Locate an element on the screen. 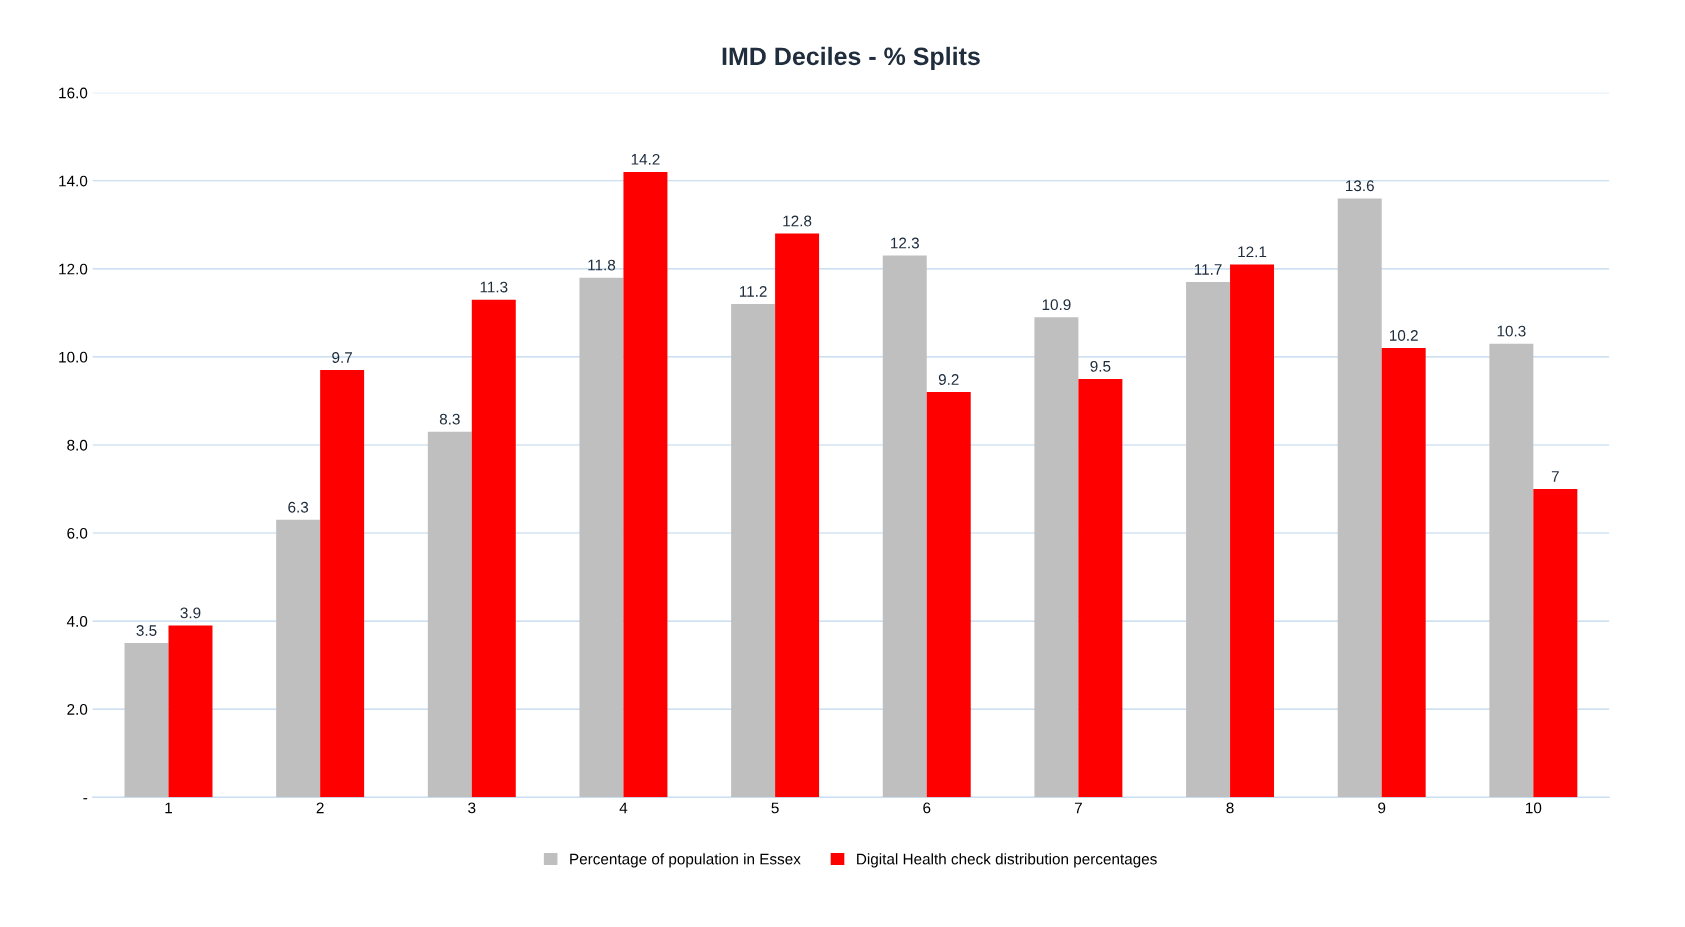  data-label: 12.3 is located at coordinates (905, 243).